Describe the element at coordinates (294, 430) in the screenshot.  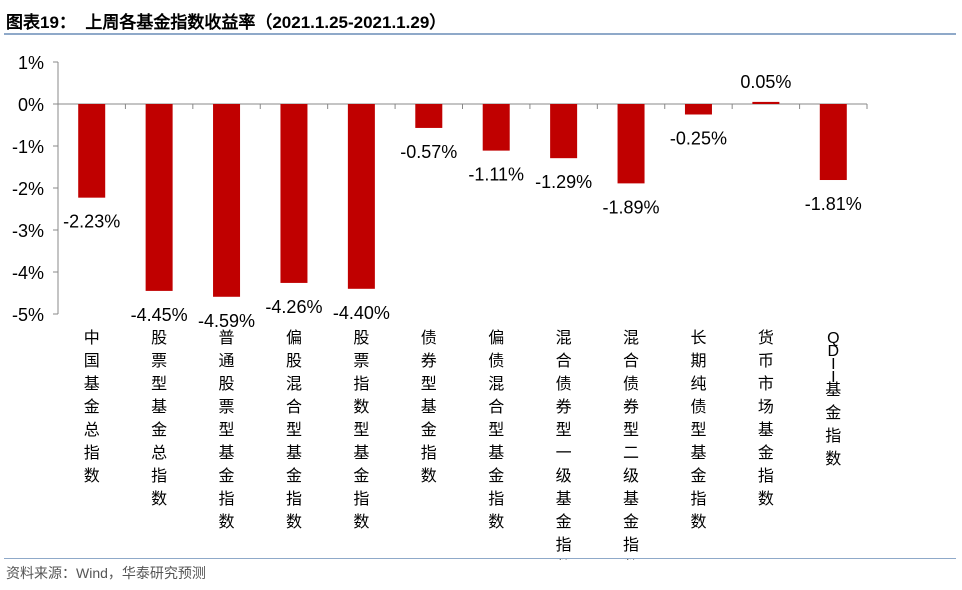
I see `category-label: 偏股混合型基金指数` at that location.